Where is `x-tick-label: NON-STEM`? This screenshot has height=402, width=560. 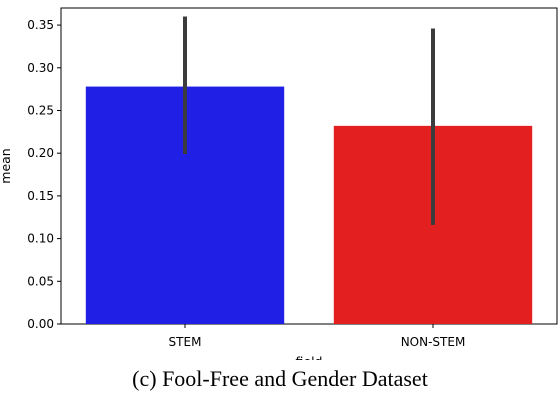
x-tick-label: NON-STEM is located at coordinates (433, 342).